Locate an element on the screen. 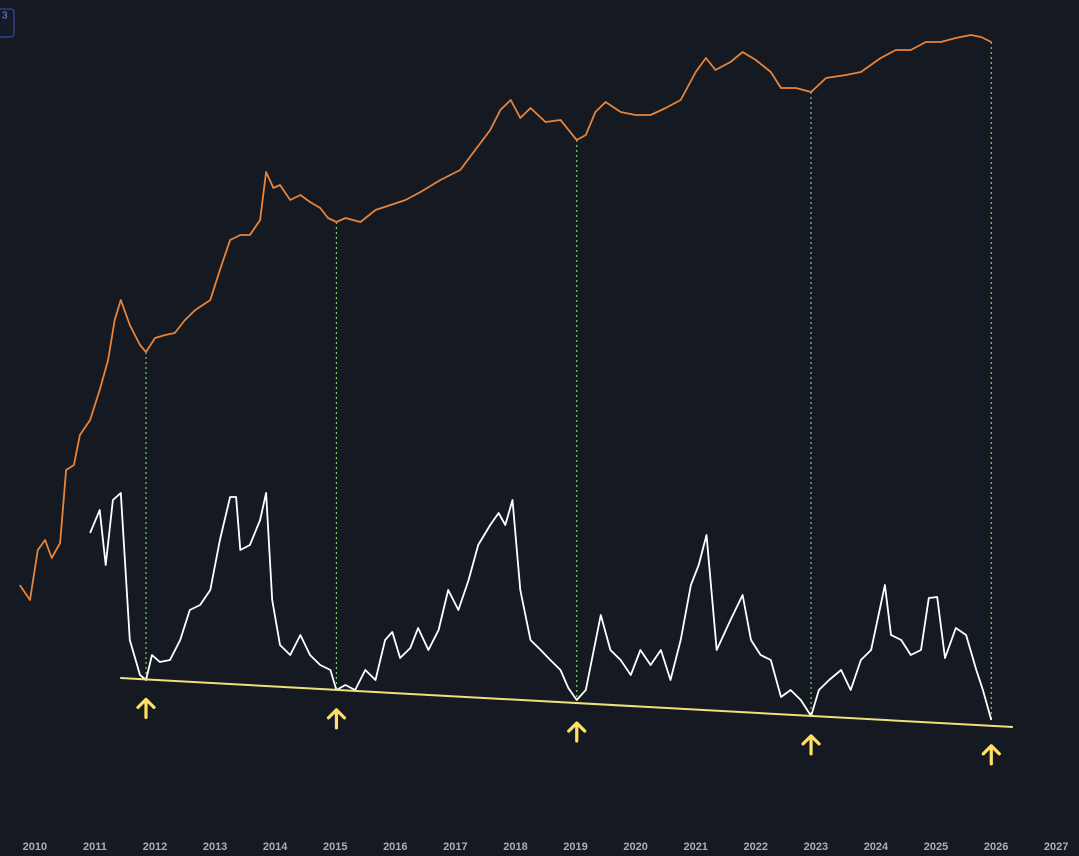 This screenshot has height=856, width=1079. x-tick-label: 2021 is located at coordinates (695, 847).